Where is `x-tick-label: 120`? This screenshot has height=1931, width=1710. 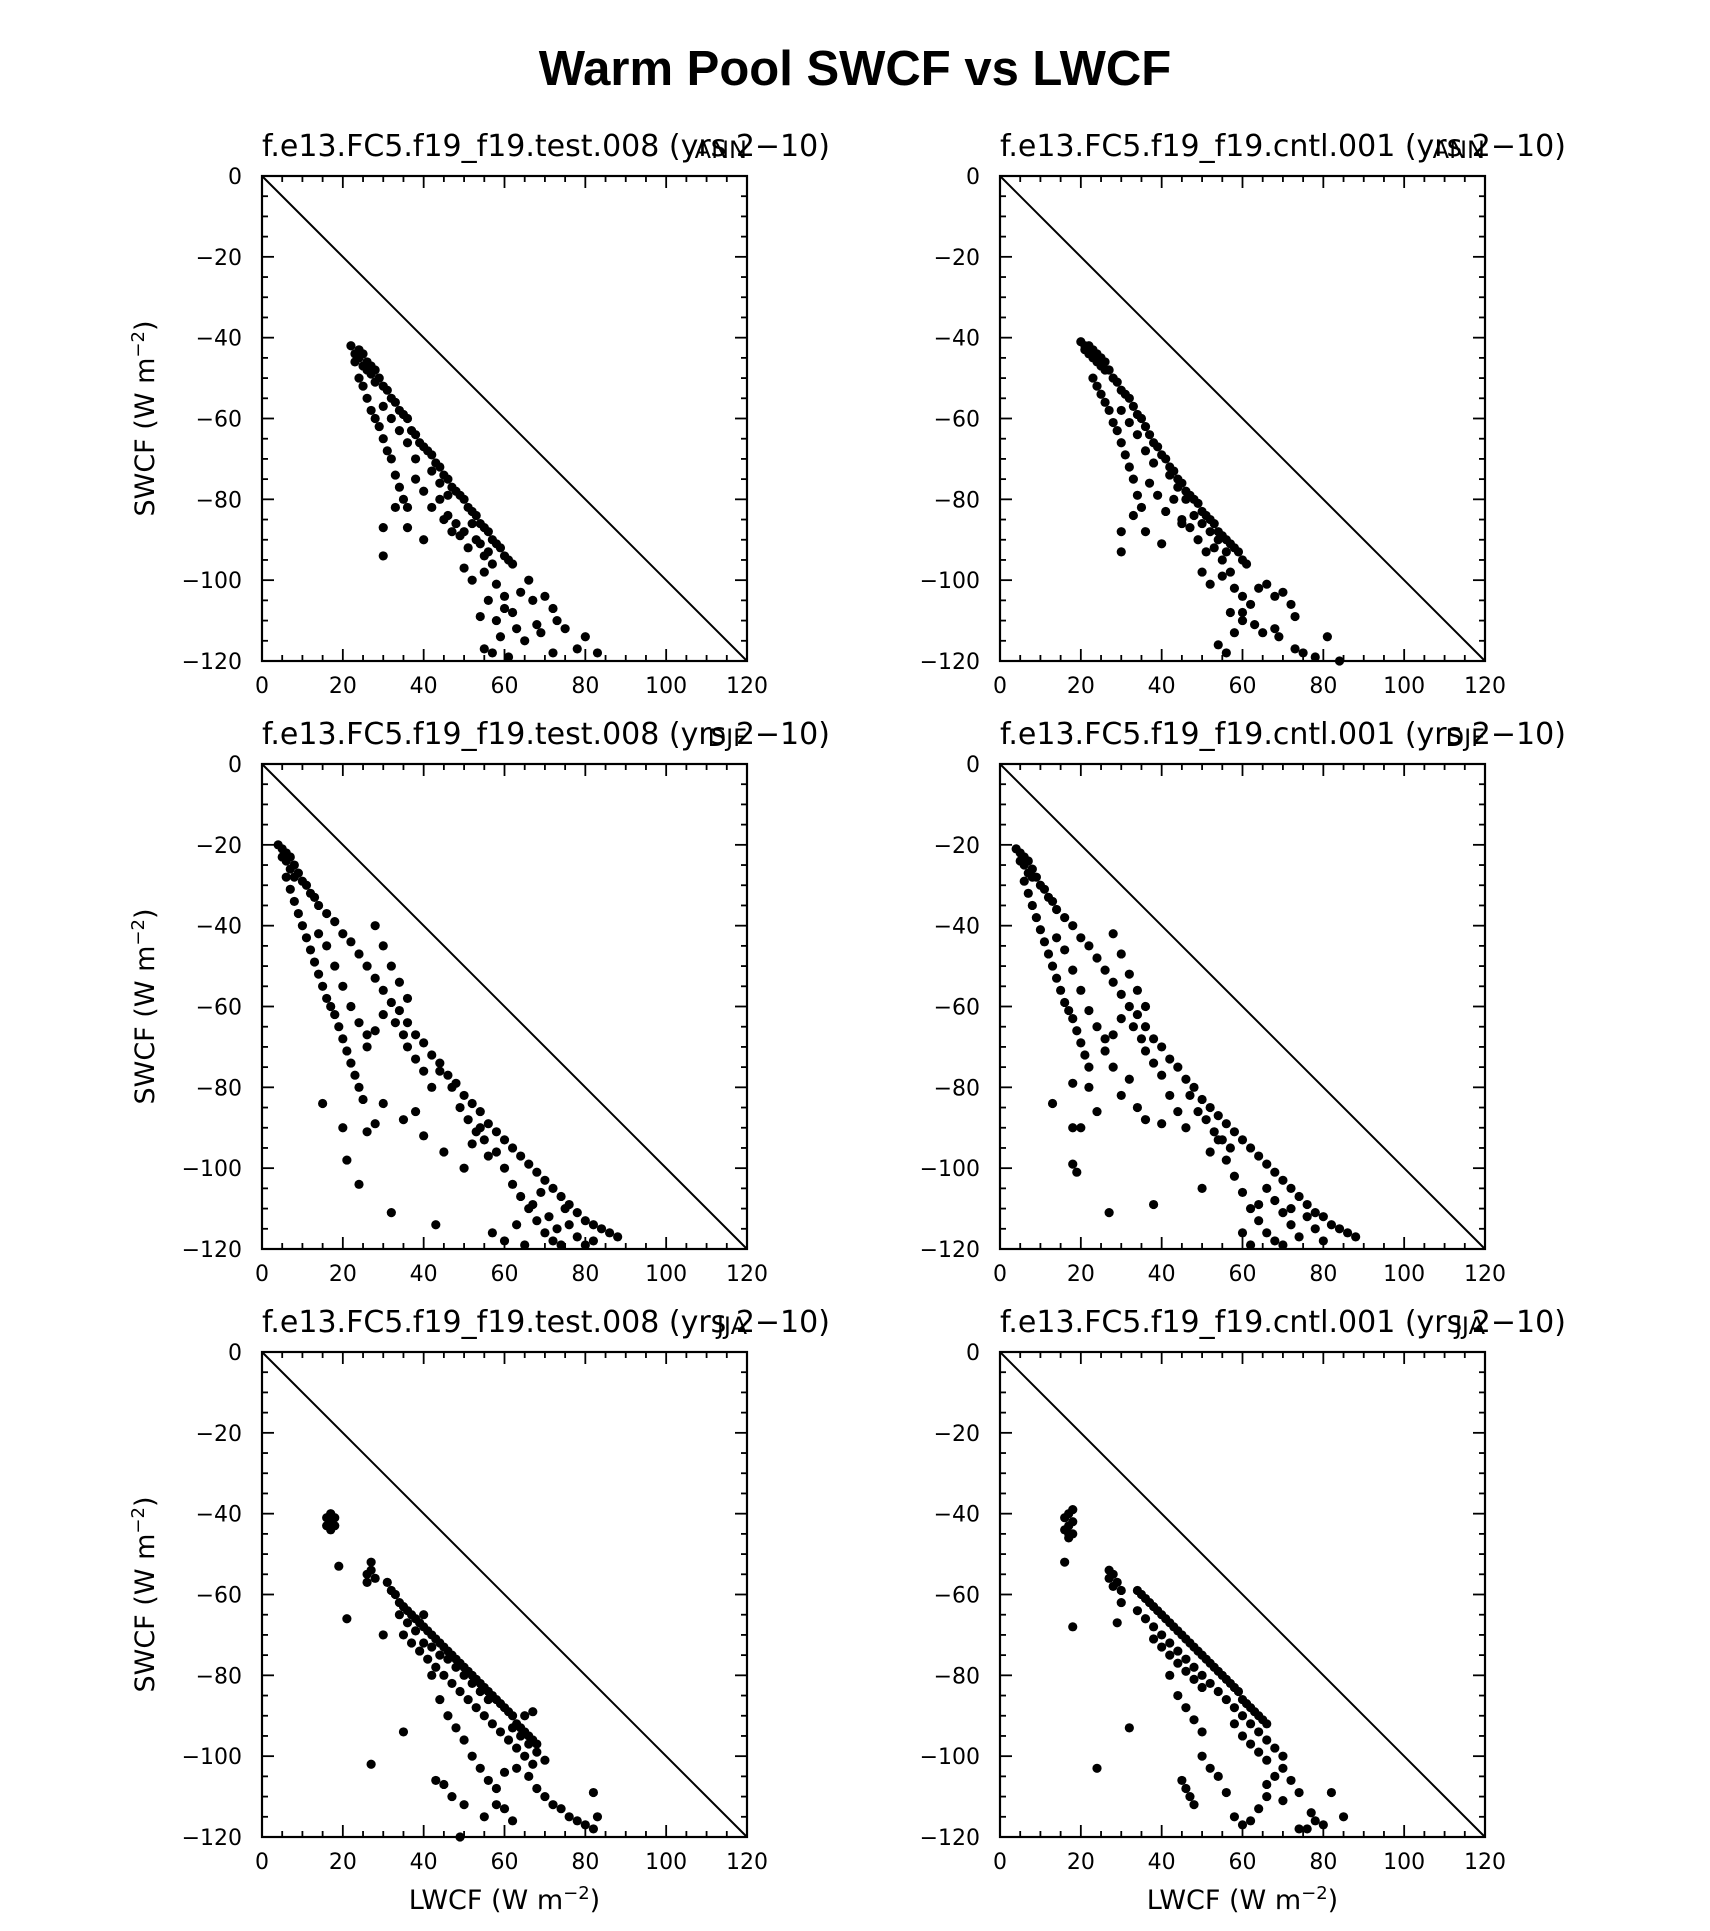
x-tick-label: 120 is located at coordinates (1485, 1274).